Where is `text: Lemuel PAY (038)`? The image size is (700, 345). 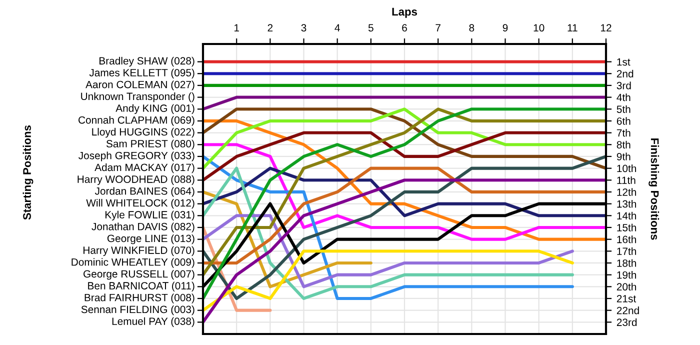 text: Lemuel PAY (038) is located at coordinates (153, 322).